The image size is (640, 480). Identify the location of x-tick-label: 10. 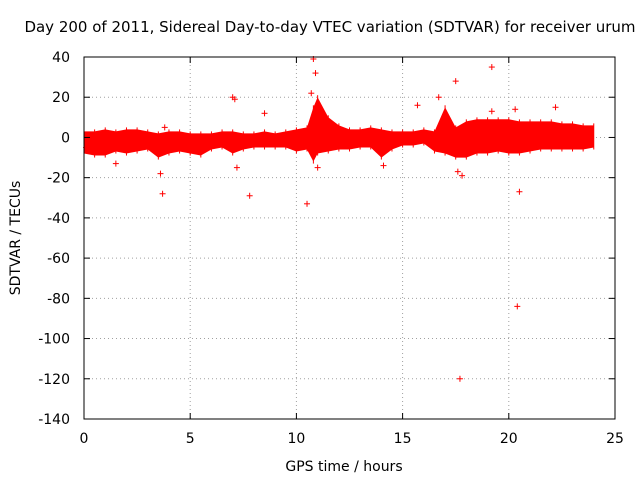
(296, 439).